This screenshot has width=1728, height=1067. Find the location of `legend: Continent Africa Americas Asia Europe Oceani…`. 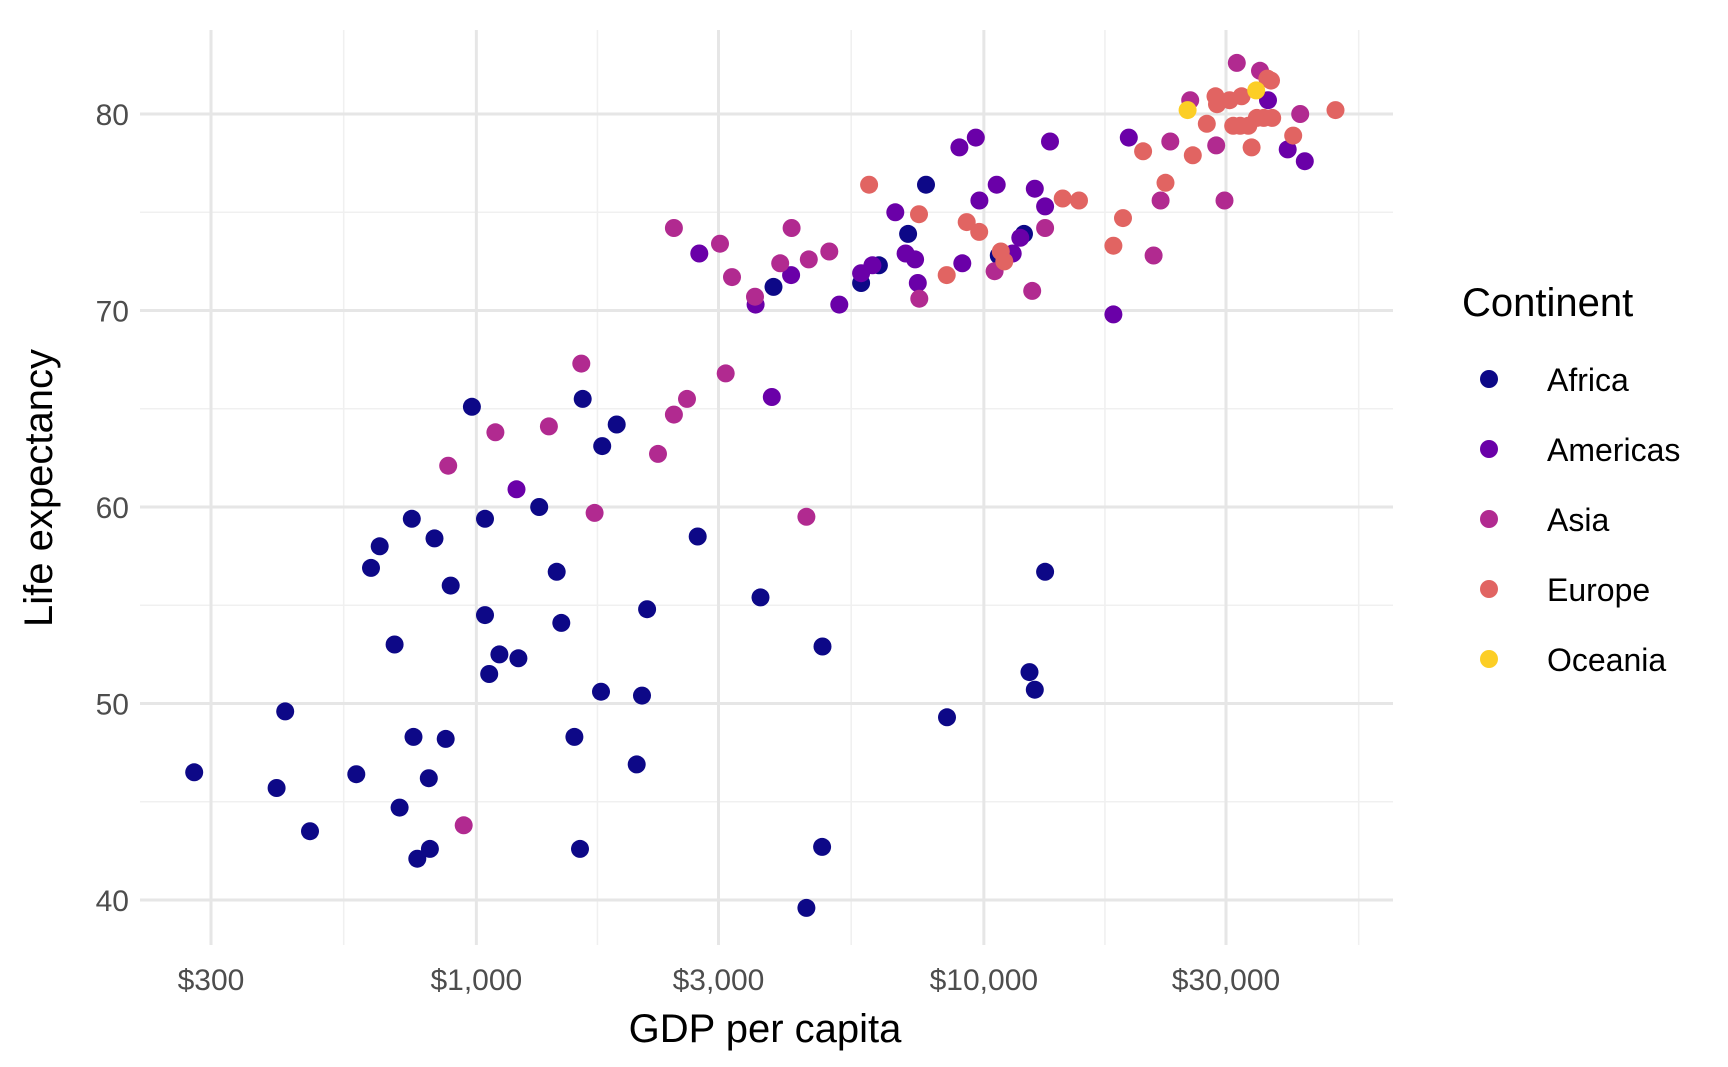

legend: Continent Africa Americas Asia Europe Oceani… is located at coordinates (1571, 479).